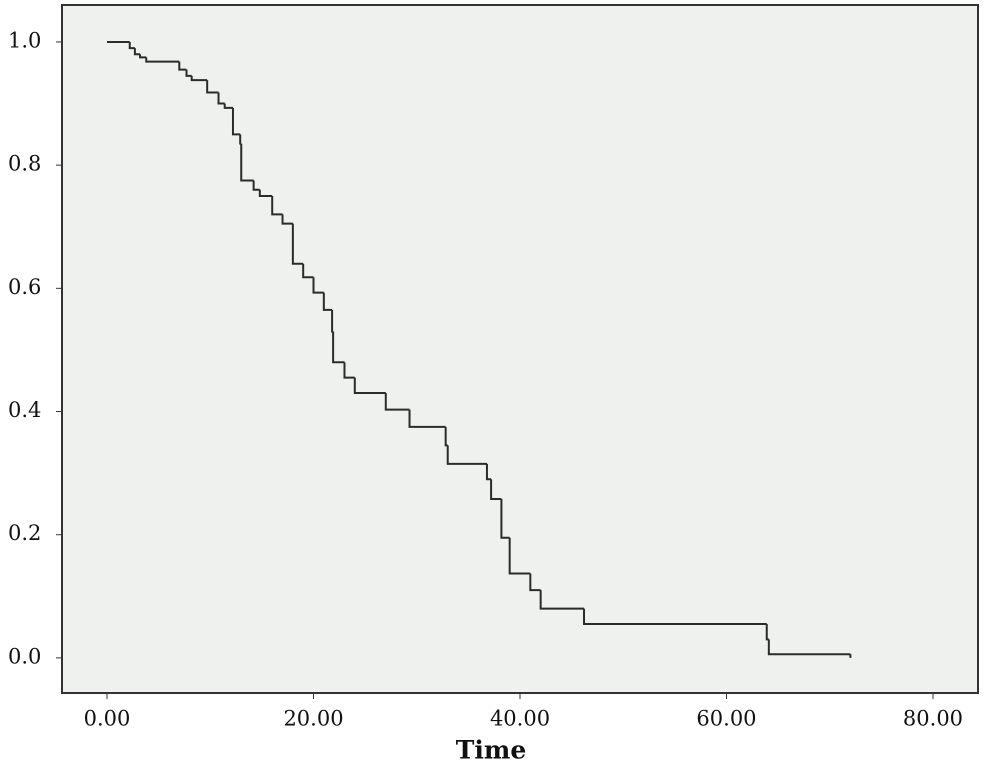 This screenshot has height=776, width=1000. I want to click on x-tick-label: 40.00, so click(520, 719).